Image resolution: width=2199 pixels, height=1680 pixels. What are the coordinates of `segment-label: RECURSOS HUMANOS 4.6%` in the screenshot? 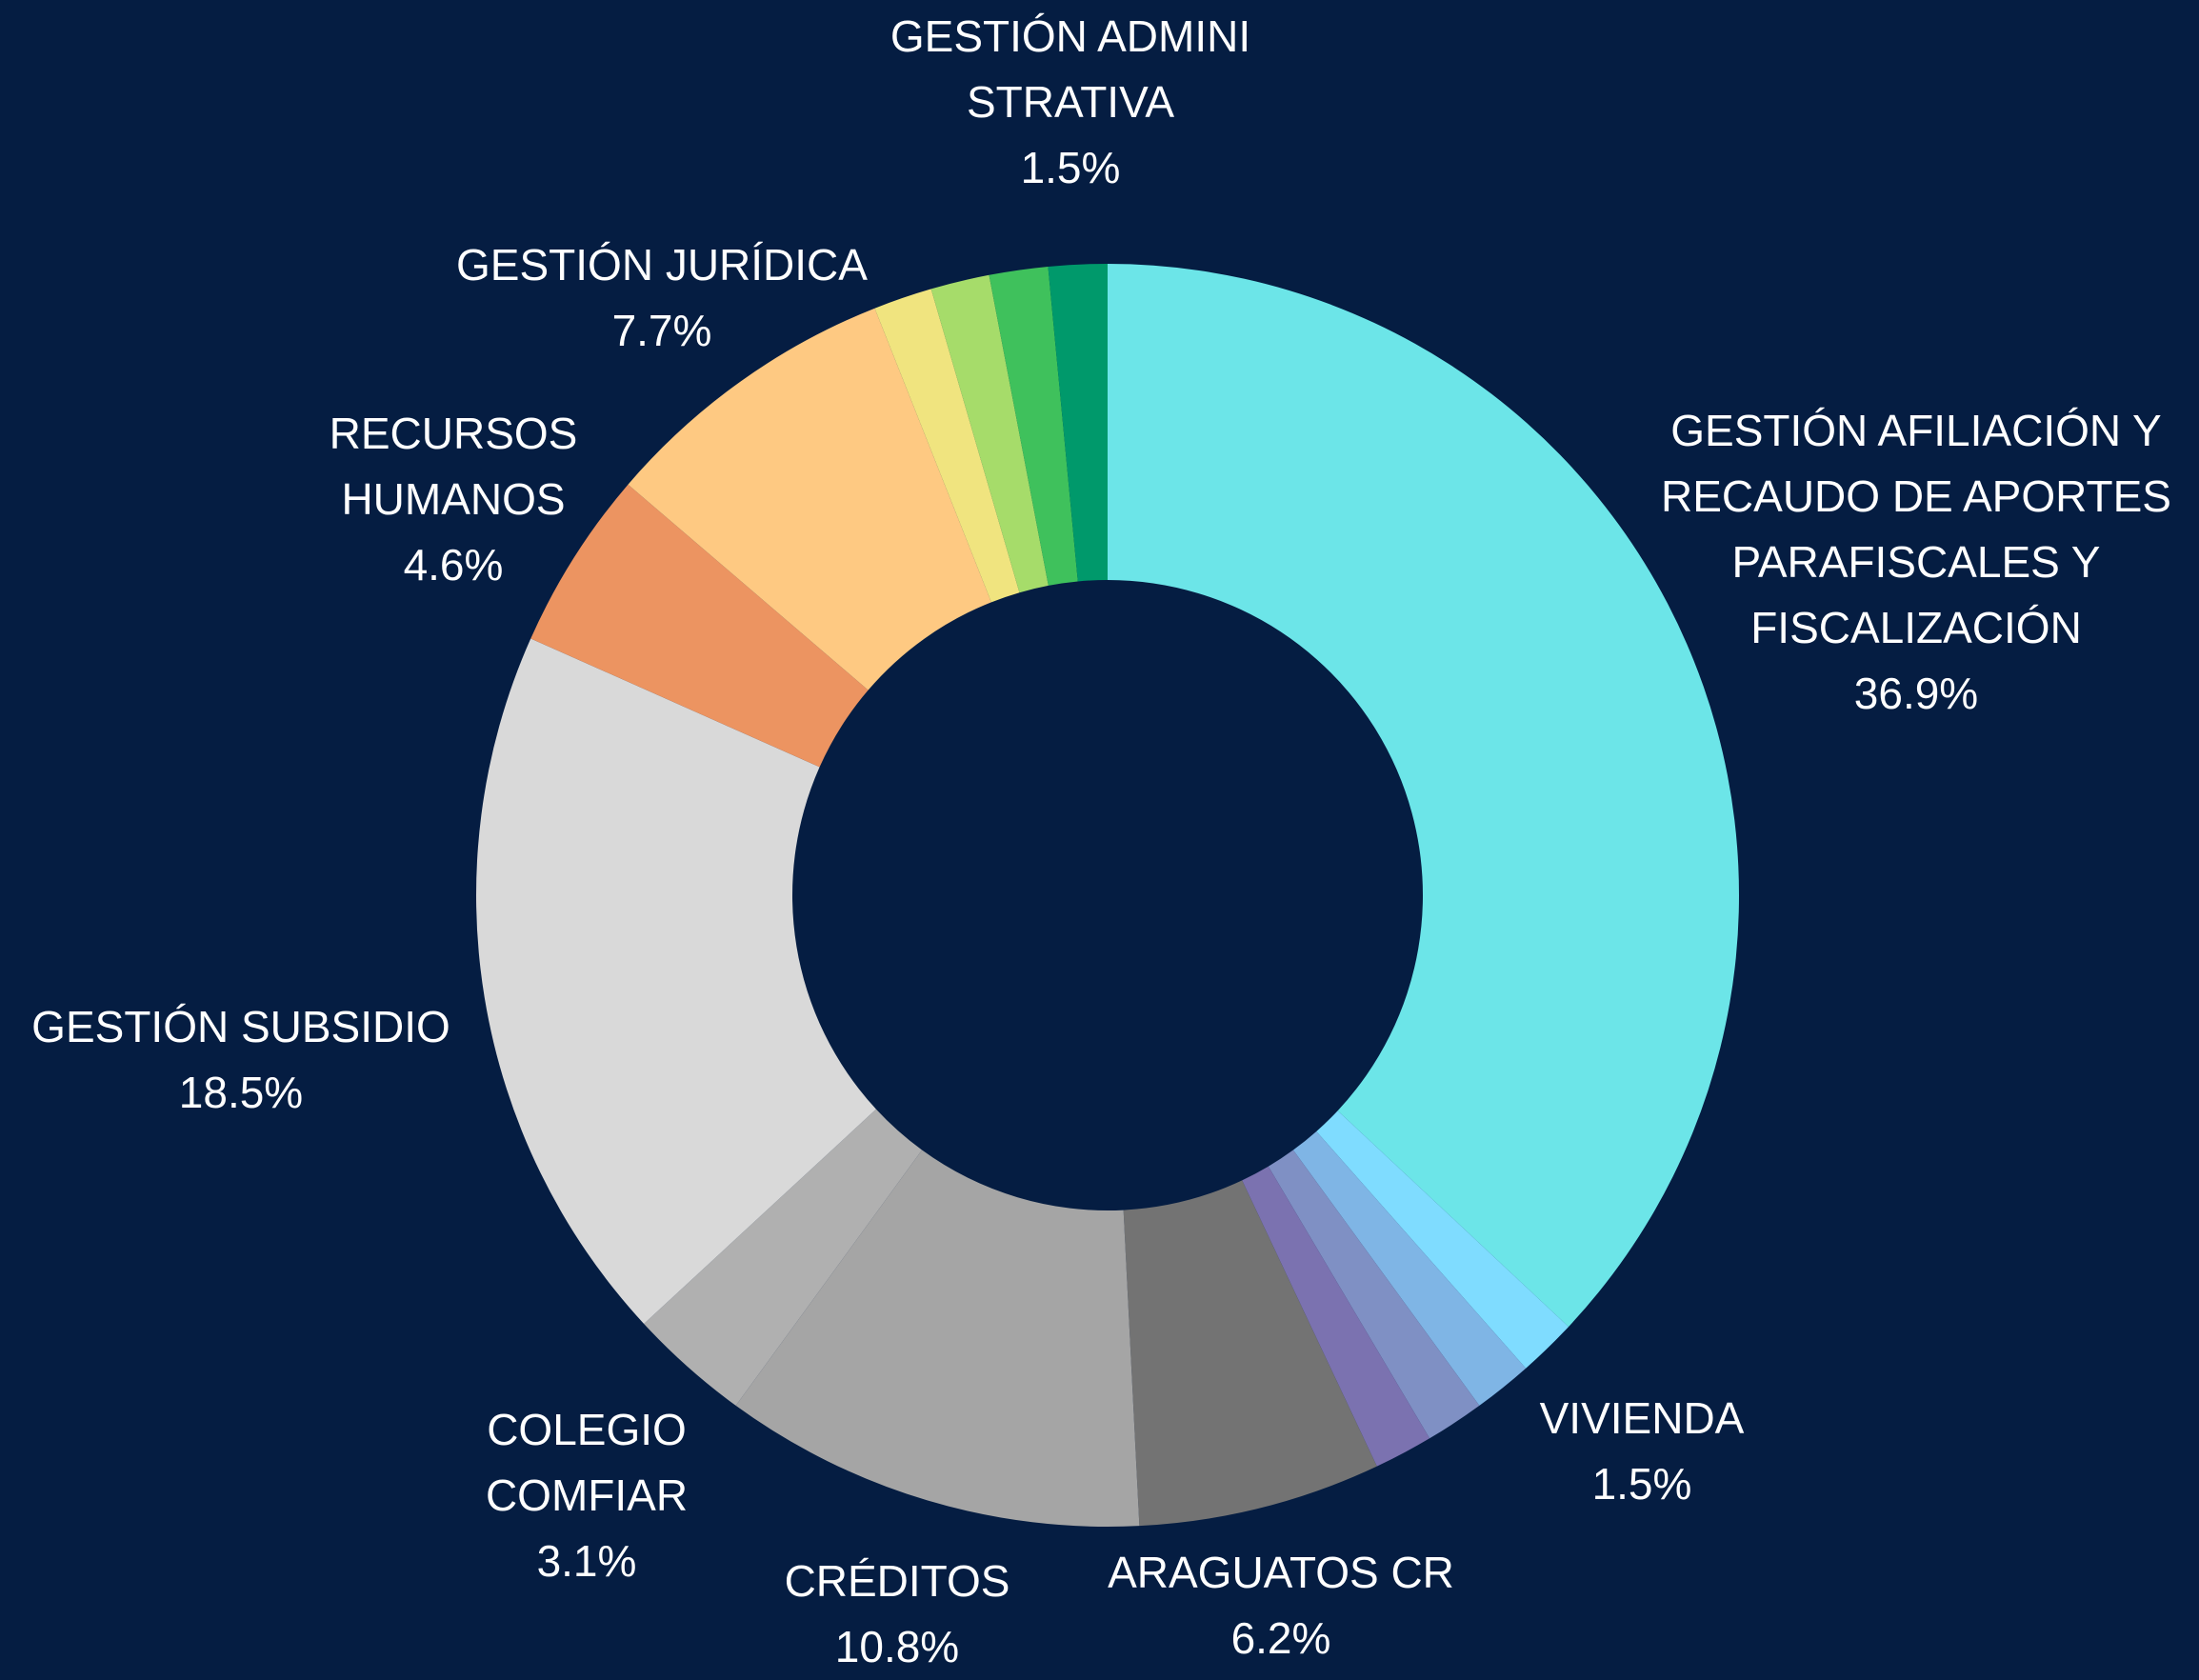 It's located at (453, 499).